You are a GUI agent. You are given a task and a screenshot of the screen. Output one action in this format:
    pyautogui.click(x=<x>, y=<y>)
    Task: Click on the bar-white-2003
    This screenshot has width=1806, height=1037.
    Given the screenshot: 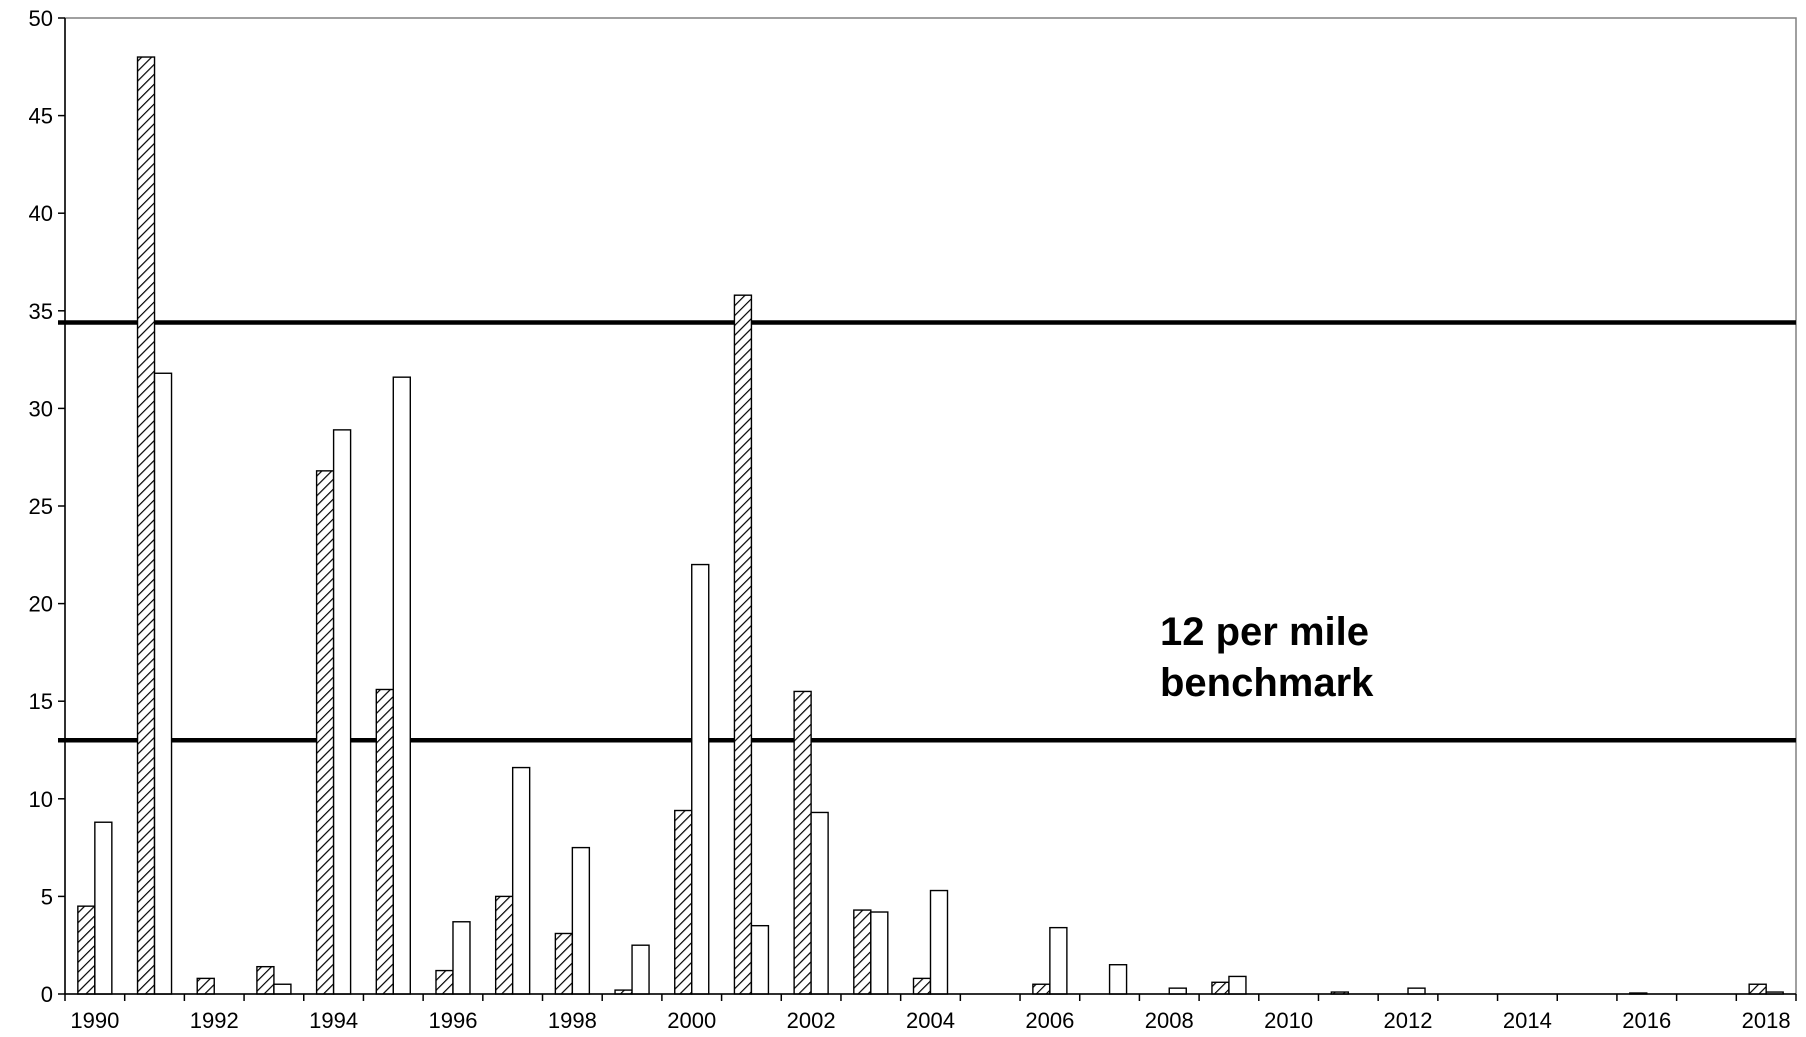 What is the action you would take?
    pyautogui.click(x=879, y=953)
    